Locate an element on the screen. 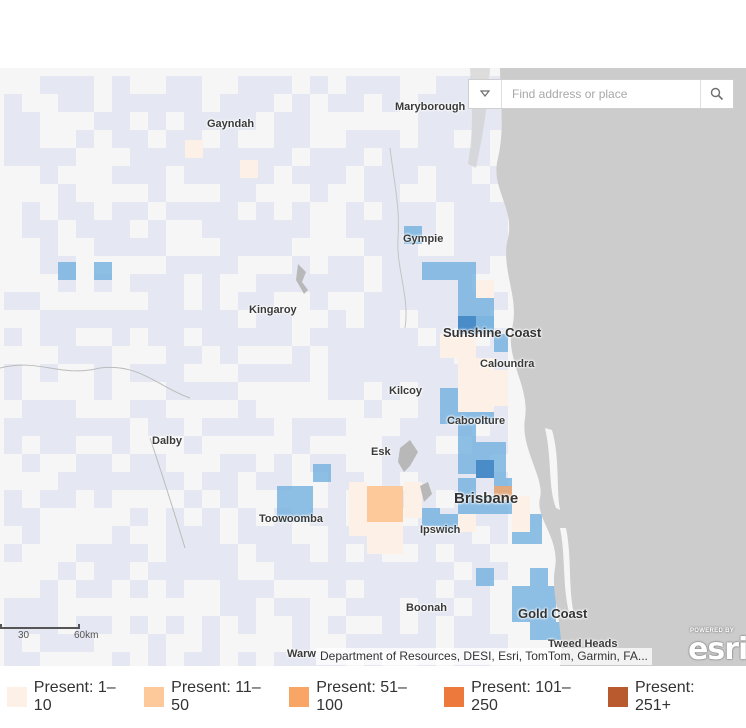 The width and height of the screenshot is (746, 728). label-boonah: Boonah is located at coordinates (426, 608).